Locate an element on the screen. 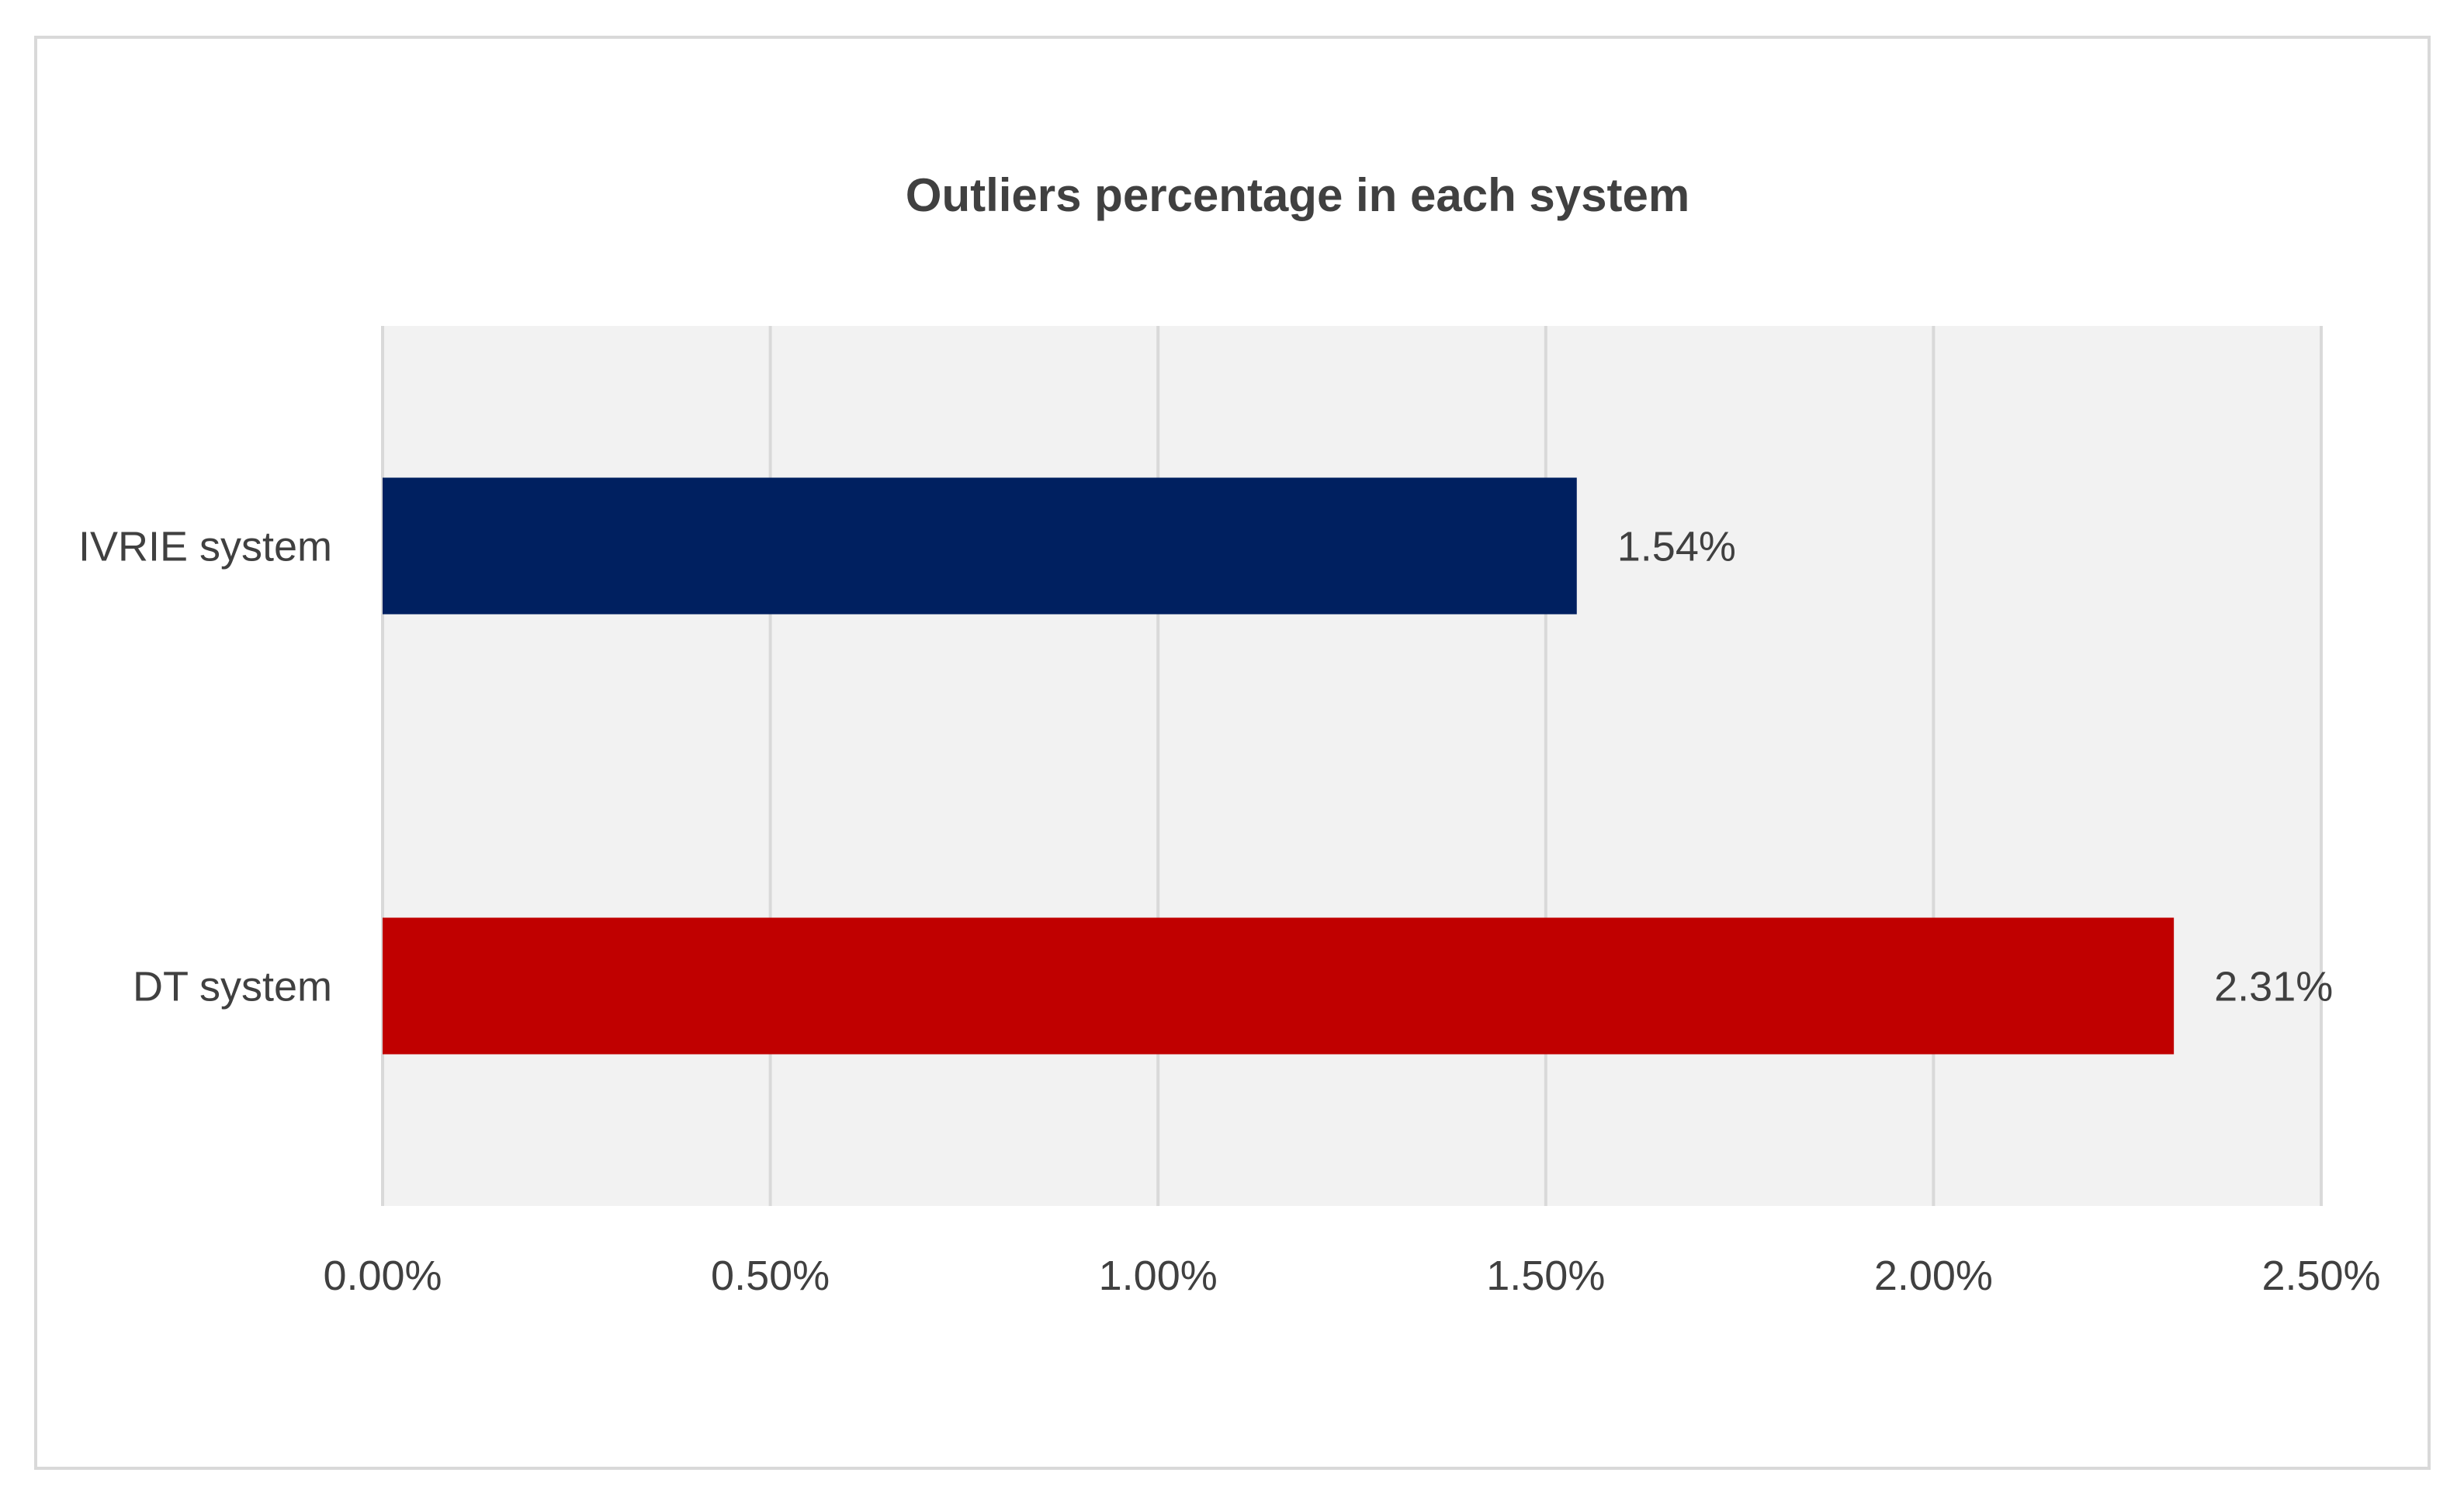 This screenshot has width=2464, height=1497. x-tick-label: 1.50% is located at coordinates (1545, 1276).